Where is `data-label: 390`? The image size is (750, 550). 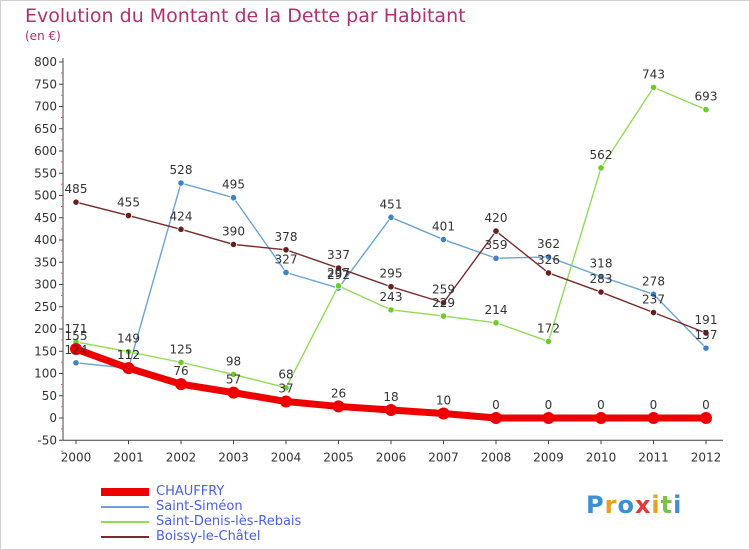
data-label: 390 is located at coordinates (233, 231).